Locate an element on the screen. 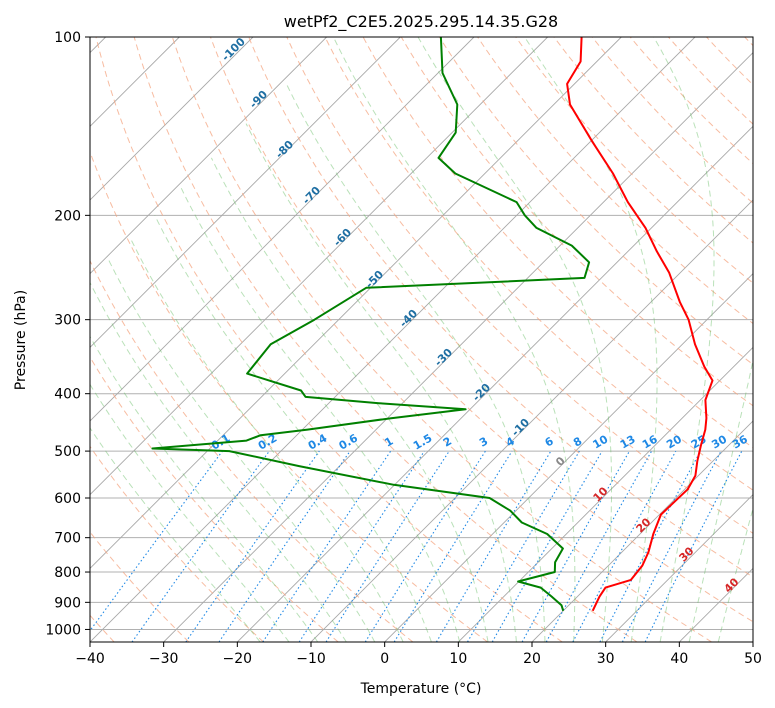 The width and height of the screenshot is (775, 708). y-tick-label: 400 is located at coordinates (67, 395).